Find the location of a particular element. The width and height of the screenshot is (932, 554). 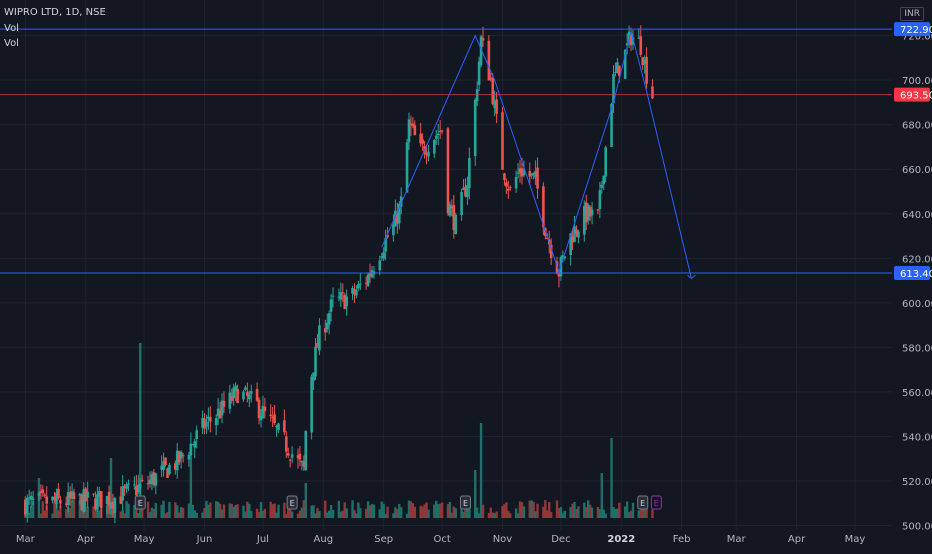

y-tick-label: 720.00 is located at coordinates (917, 37).